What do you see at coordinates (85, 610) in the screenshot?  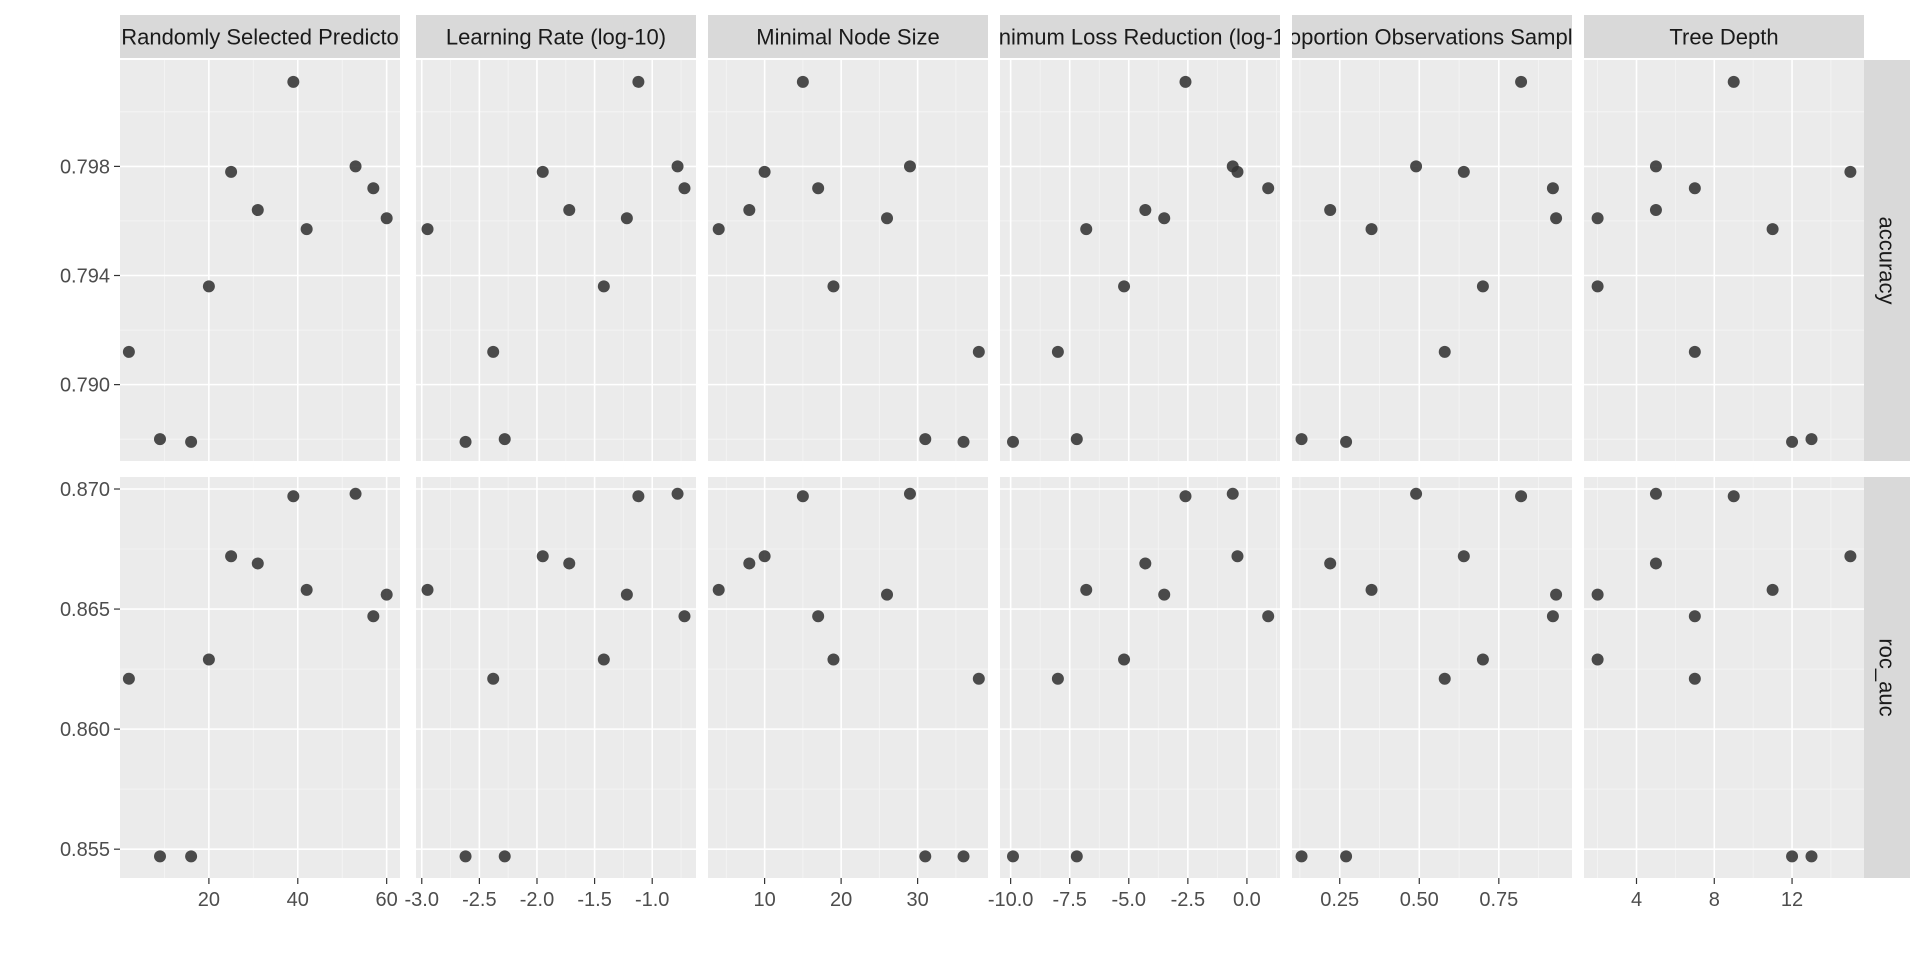 I see `y-tick-label: 0.865` at bounding box center [85, 610].